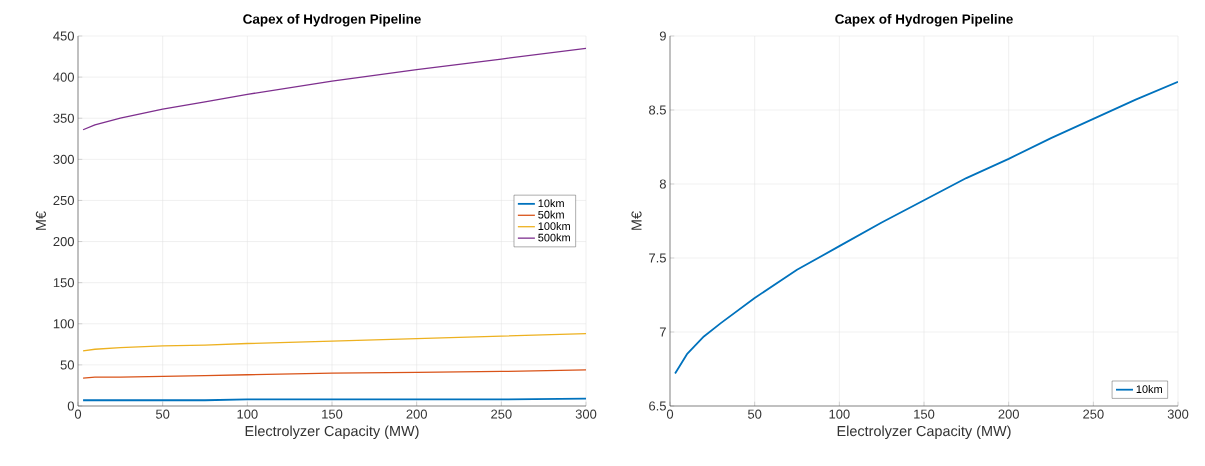 This screenshot has height=466, width=1205. What do you see at coordinates (63, 324) in the screenshot?
I see `y-tick-label: 100` at bounding box center [63, 324].